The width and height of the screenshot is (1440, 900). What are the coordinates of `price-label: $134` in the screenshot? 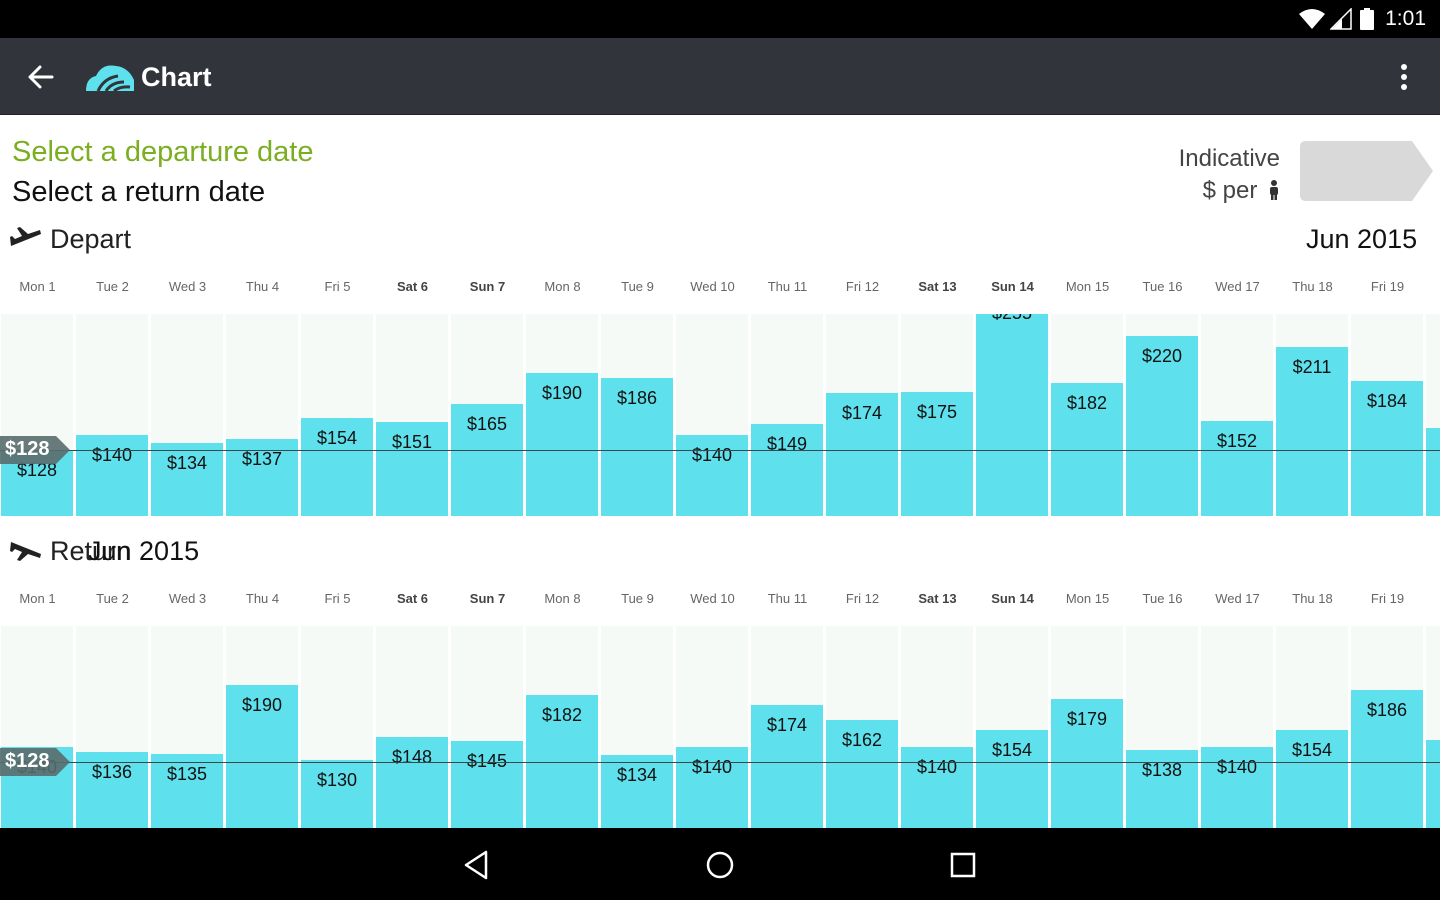 It's located at (187, 462).